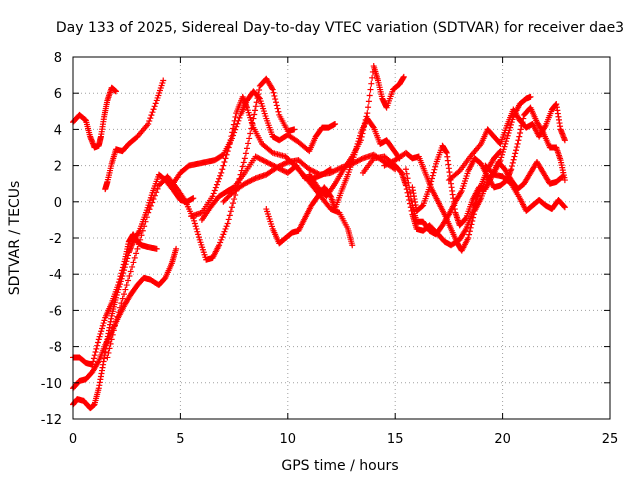 This screenshot has height=480, width=640. Describe the element at coordinates (58, 58) in the screenshot. I see `y-tick-label: 8` at that location.